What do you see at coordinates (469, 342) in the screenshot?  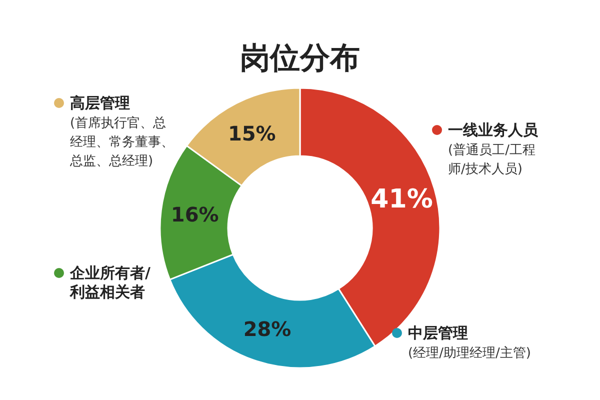 I see `legend-label: 中层管理 (经理/助理经理/主管)` at bounding box center [469, 342].